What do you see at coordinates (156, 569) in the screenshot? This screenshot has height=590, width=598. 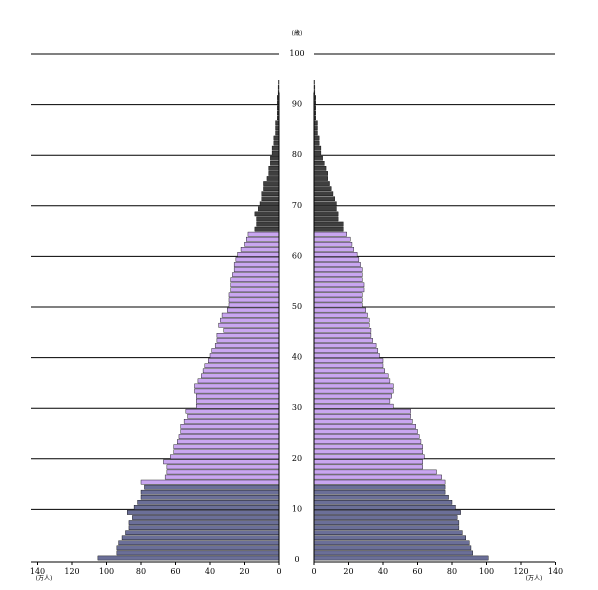 I see `left-population-tick-labels: 0 20 40 60 80 100 120 140` at bounding box center [156, 569].